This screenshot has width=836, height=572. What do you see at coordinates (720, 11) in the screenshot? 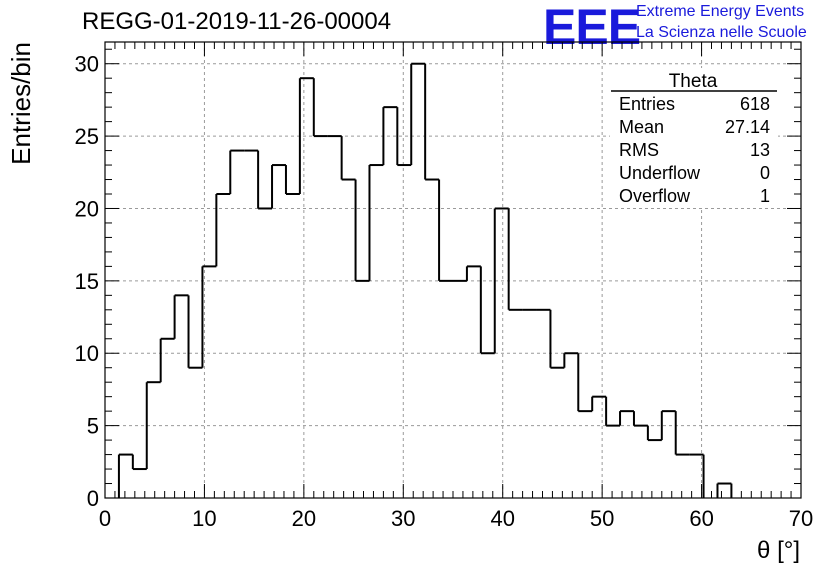
I see `logo-caption-line1: Extreme Energy Events` at bounding box center [720, 11].